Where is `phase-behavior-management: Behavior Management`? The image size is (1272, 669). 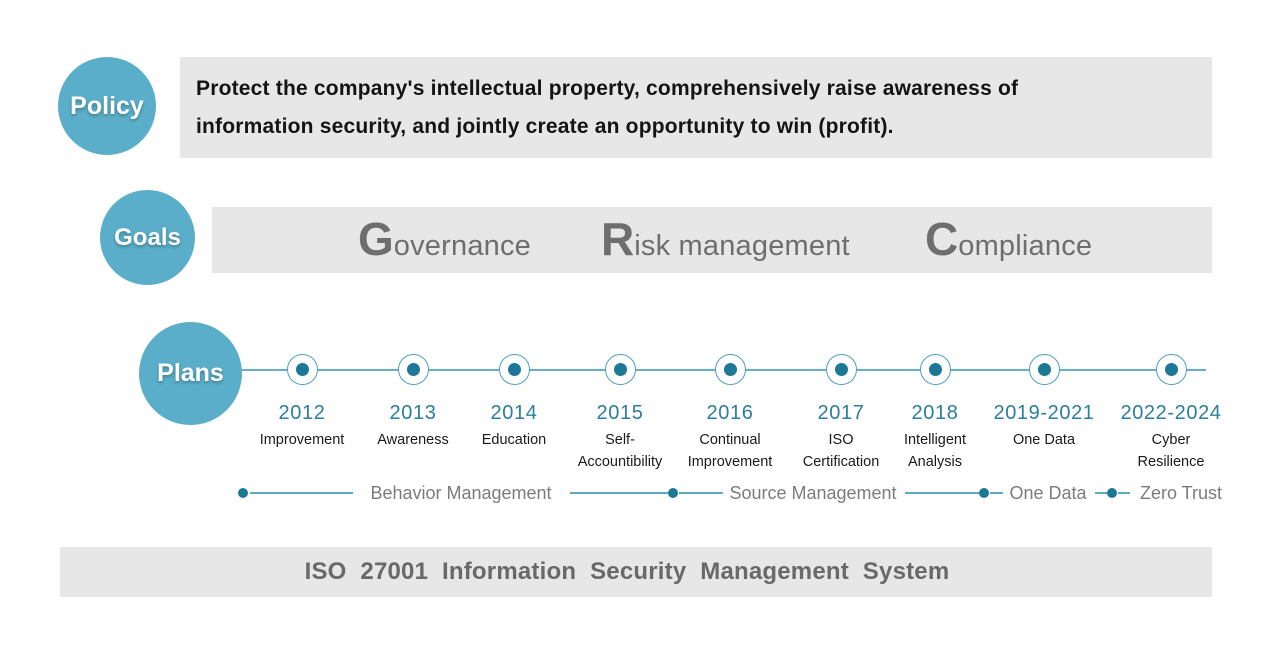 phase-behavior-management: Behavior Management is located at coordinates (461, 493).